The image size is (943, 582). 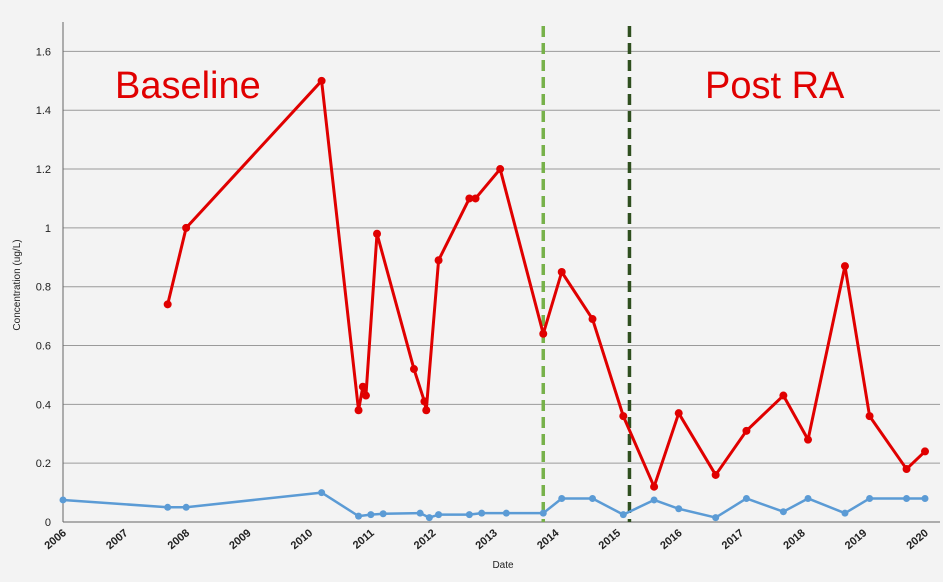 I want to click on y-tick-label: 1.2, so click(x=43, y=170).